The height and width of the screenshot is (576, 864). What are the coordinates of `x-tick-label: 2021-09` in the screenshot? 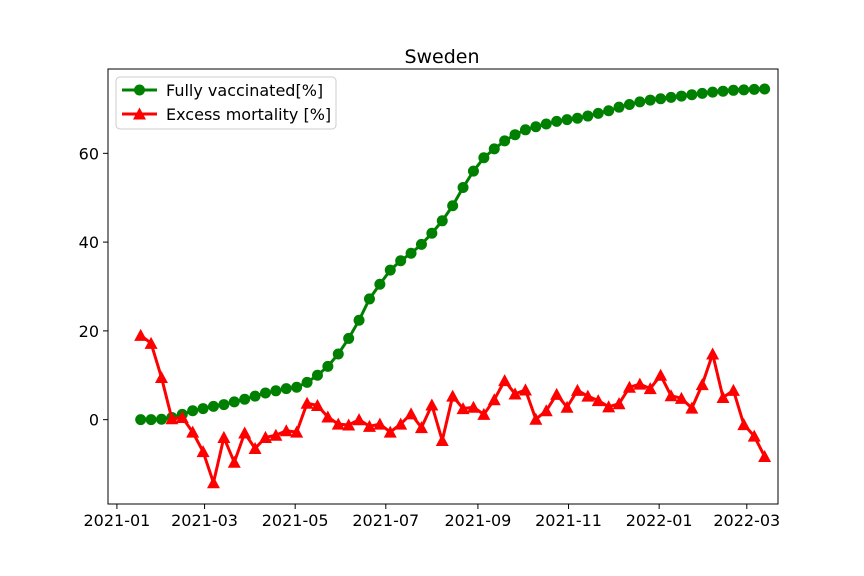 It's located at (477, 520).